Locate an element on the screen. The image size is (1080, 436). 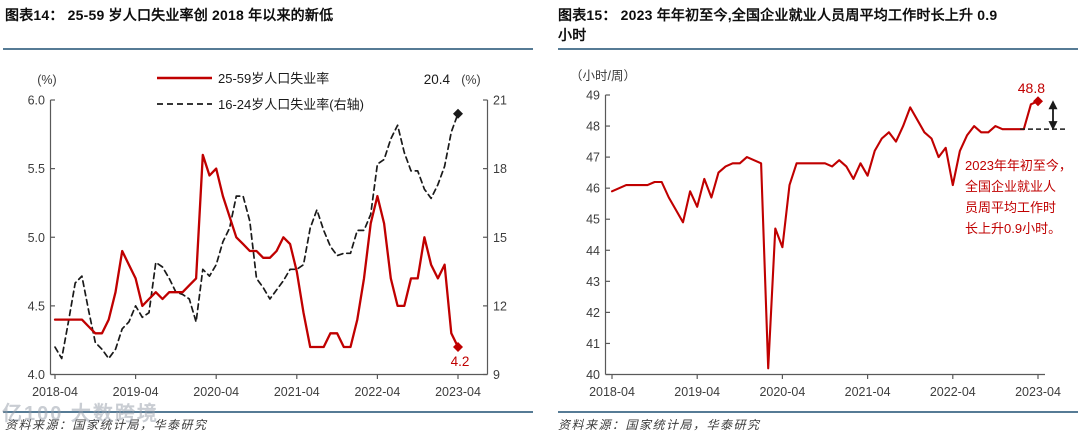
figure-14-title-divider is located at coordinates (268, 49).